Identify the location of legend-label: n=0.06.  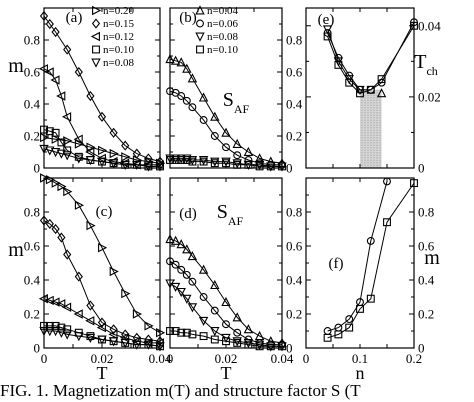
(222, 24).